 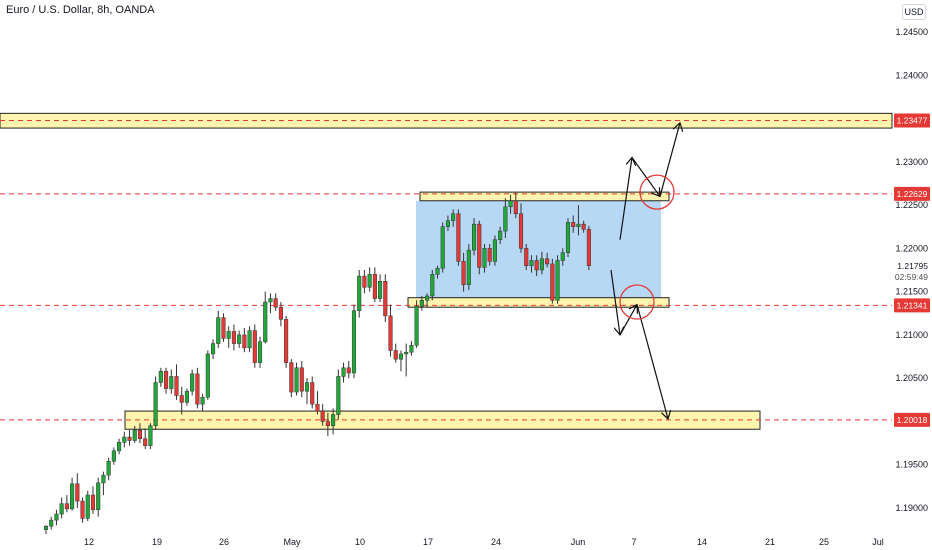 What do you see at coordinates (428, 542) in the screenshot?
I see `x-tick-label: 17` at bounding box center [428, 542].